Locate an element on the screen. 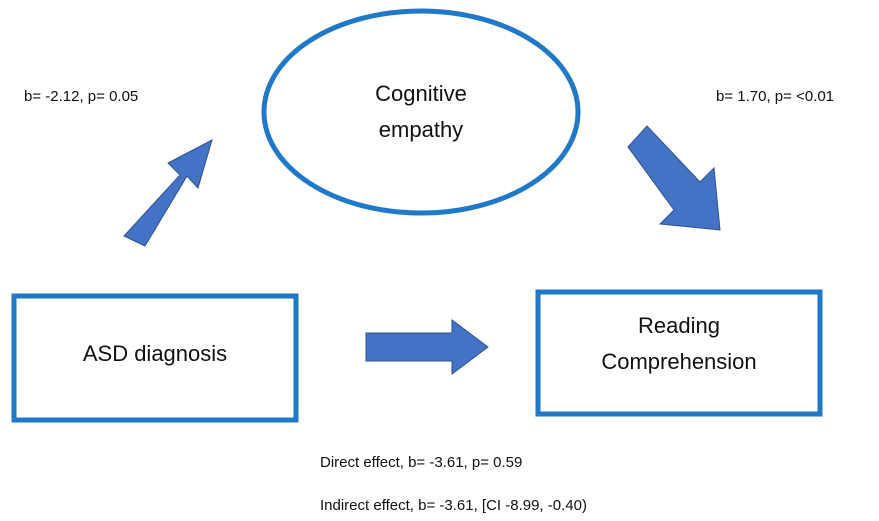 The height and width of the screenshot is (521, 879). edge-label: b= 1.70, p= <0.01 is located at coordinates (775, 96).